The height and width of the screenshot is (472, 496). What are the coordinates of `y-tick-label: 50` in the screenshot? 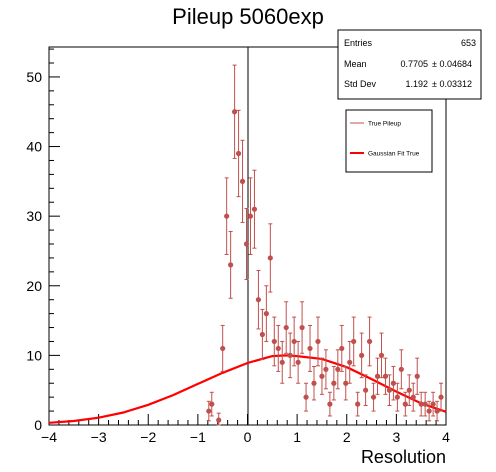 It's located at (34, 77).